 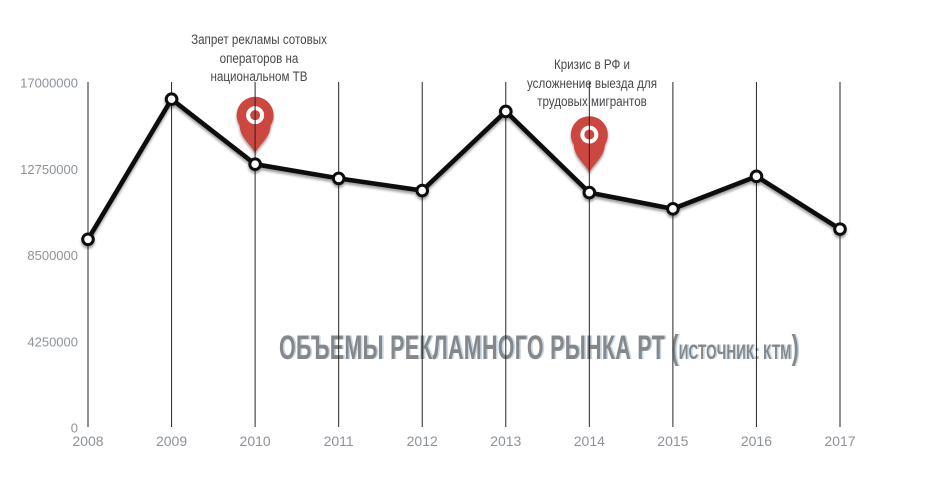 What do you see at coordinates (756, 176) in the screenshot?
I see `data-point-2016` at bounding box center [756, 176].